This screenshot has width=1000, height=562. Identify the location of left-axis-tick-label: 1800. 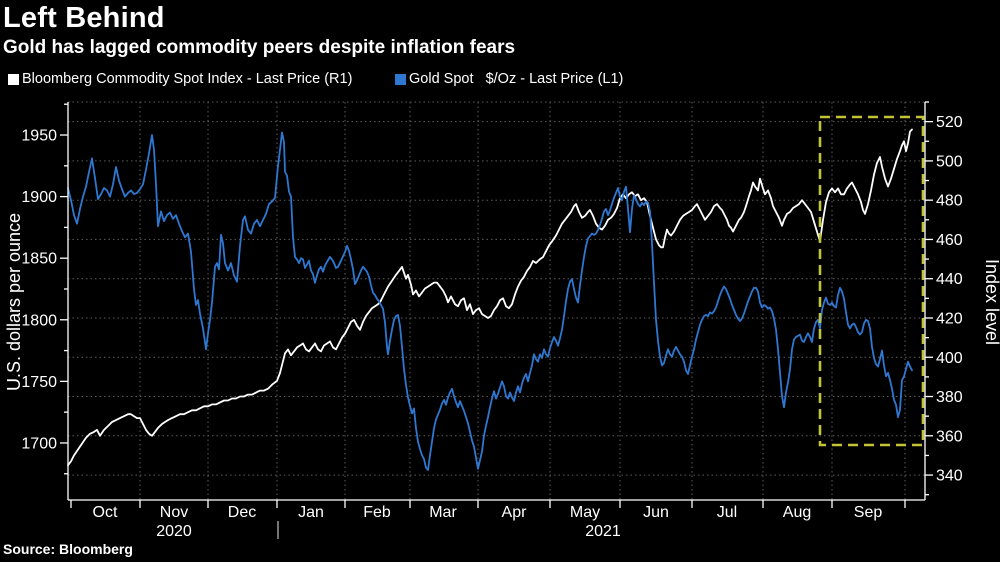
(39, 320).